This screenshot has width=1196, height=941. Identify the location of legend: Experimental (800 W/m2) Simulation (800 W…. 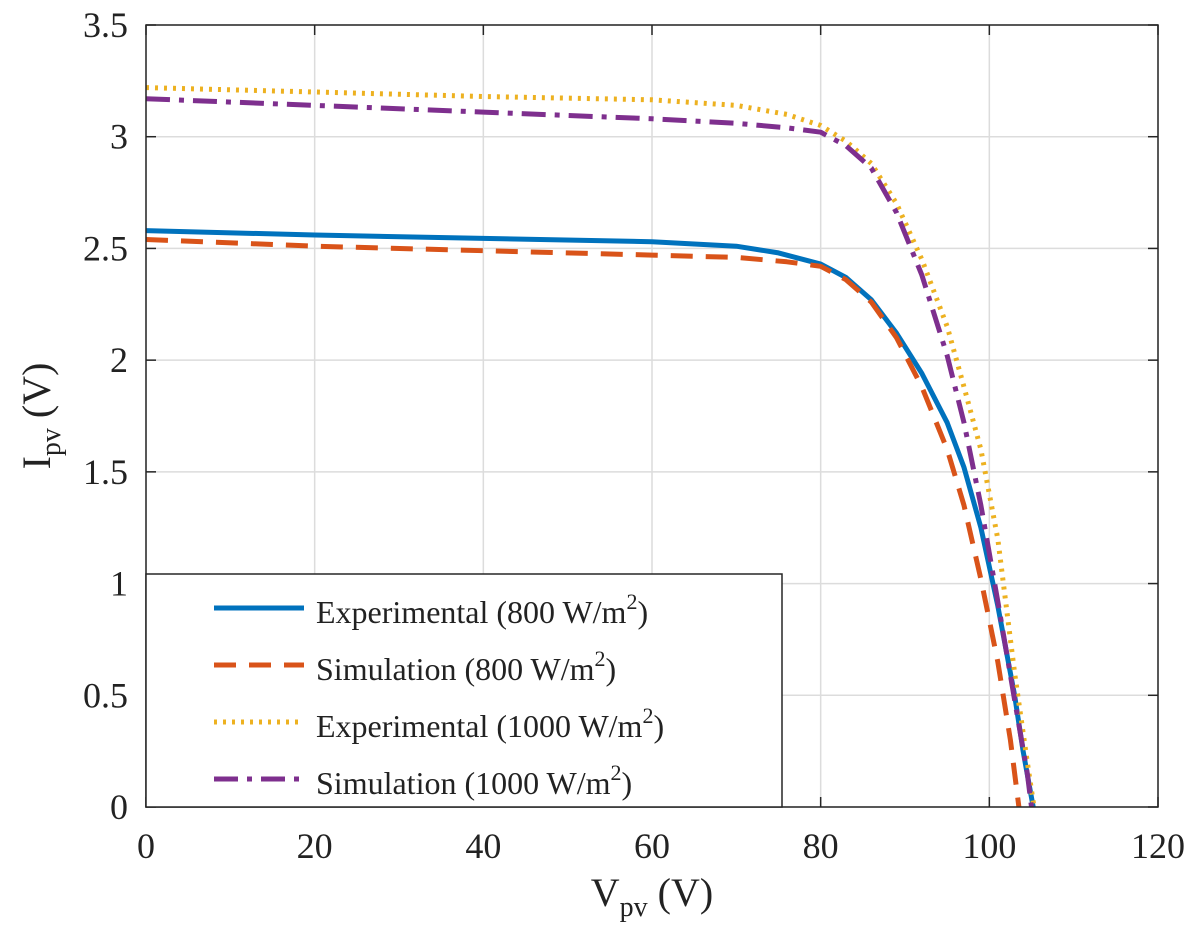
(464, 690).